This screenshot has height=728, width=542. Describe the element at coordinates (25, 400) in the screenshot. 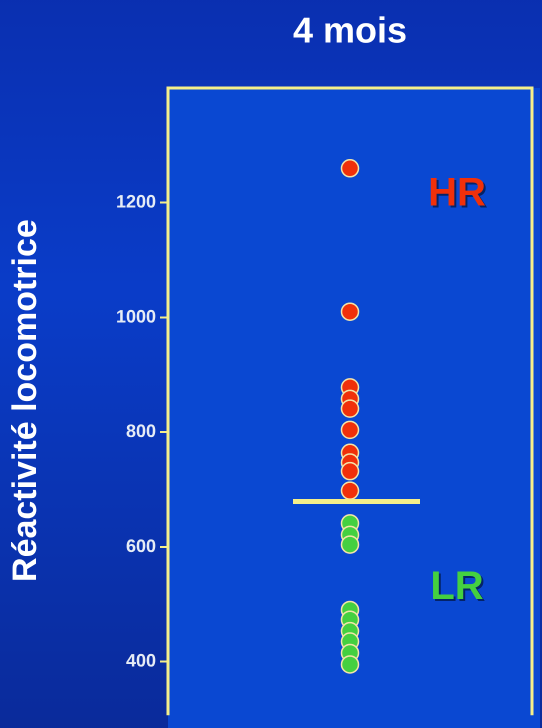

I see `y-axis-title: Réactivité locomotrice` at that location.